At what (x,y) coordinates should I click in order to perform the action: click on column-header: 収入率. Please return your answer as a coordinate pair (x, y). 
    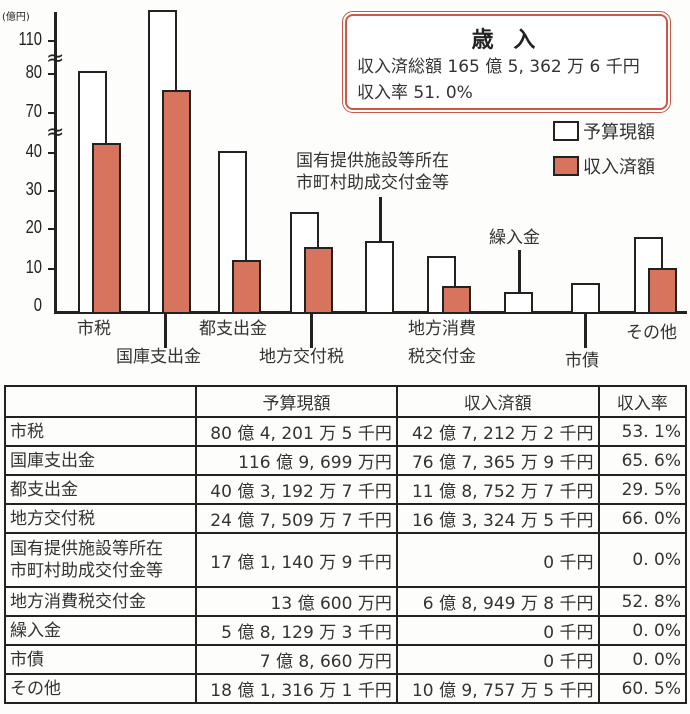
    Looking at the image, I should click on (642, 401).